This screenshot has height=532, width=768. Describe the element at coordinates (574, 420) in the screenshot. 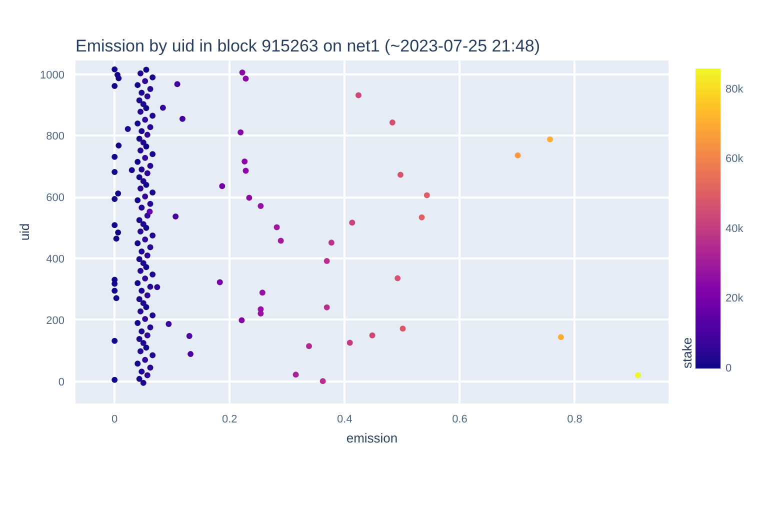

I see `x-tick-label: 0.8` at that location.